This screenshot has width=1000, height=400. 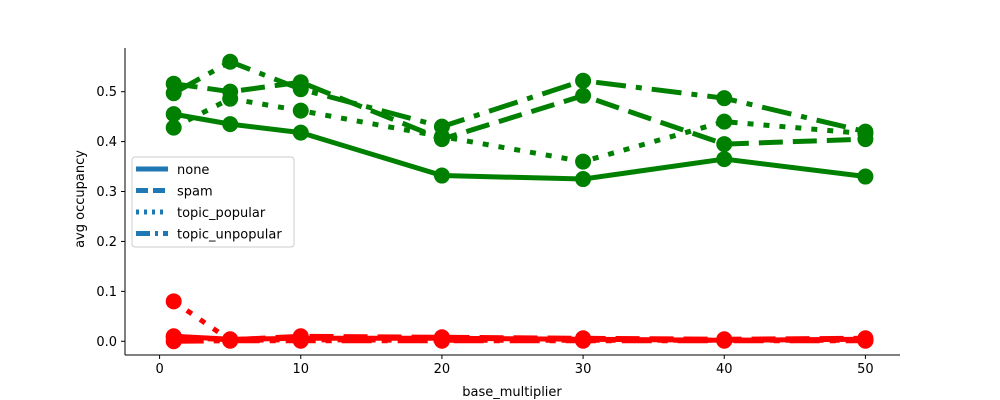 I want to click on legend: none spam topic_popular topic_unpopular, so click(x=213, y=202).